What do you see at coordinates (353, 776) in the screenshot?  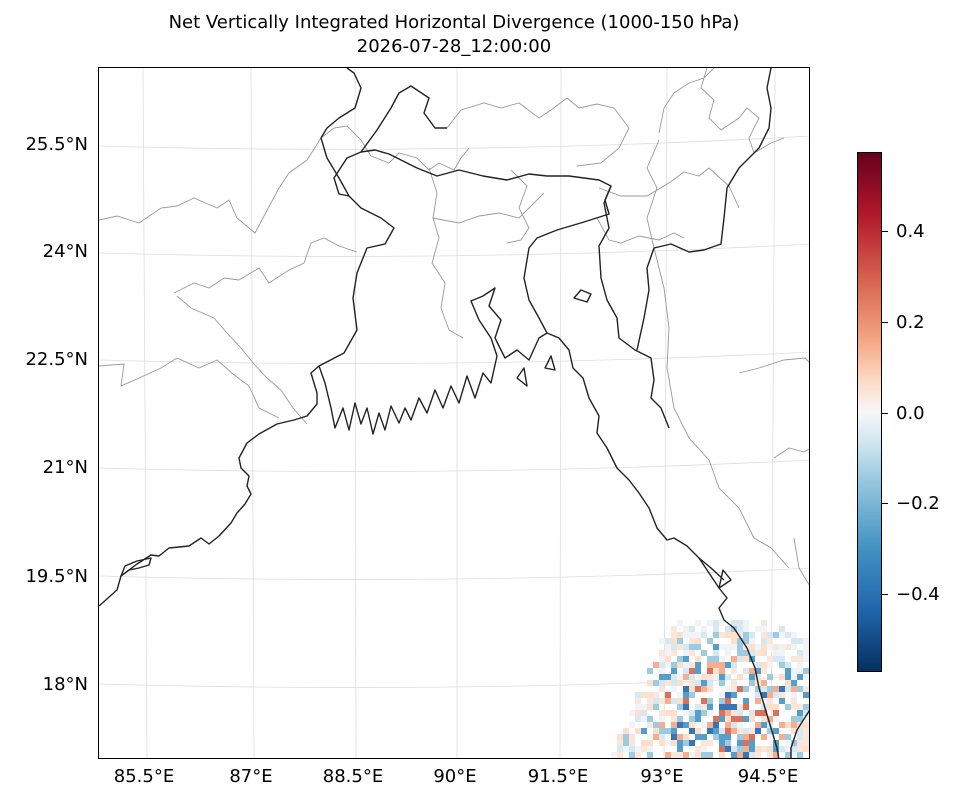 I see `lon-tick-label: 88.5°E` at bounding box center [353, 776].